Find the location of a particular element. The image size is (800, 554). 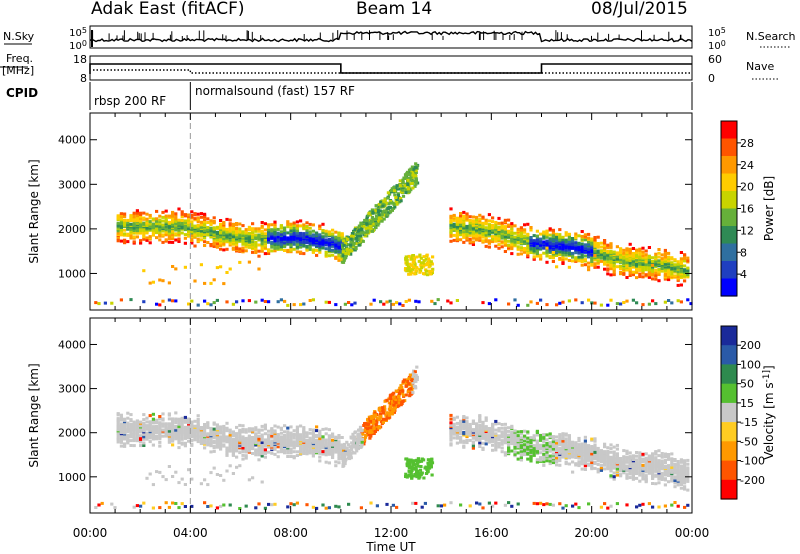

xlabel: Time UT is located at coordinates (390, 547).